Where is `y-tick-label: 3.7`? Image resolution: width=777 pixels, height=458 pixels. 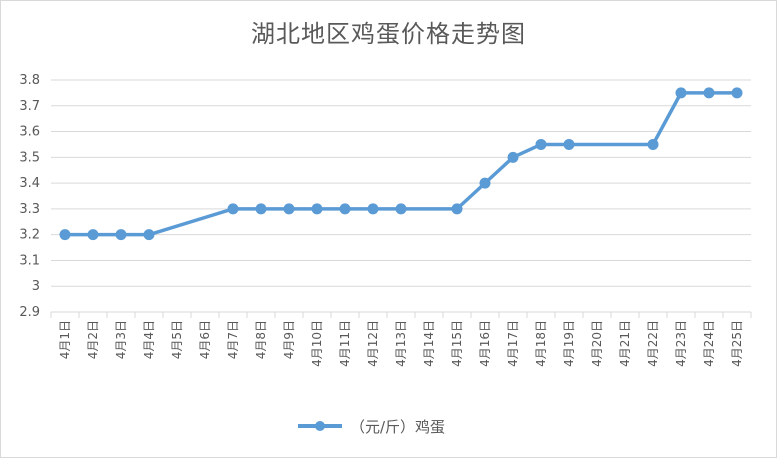
y-tick-label: 3.7 is located at coordinates (29, 106).